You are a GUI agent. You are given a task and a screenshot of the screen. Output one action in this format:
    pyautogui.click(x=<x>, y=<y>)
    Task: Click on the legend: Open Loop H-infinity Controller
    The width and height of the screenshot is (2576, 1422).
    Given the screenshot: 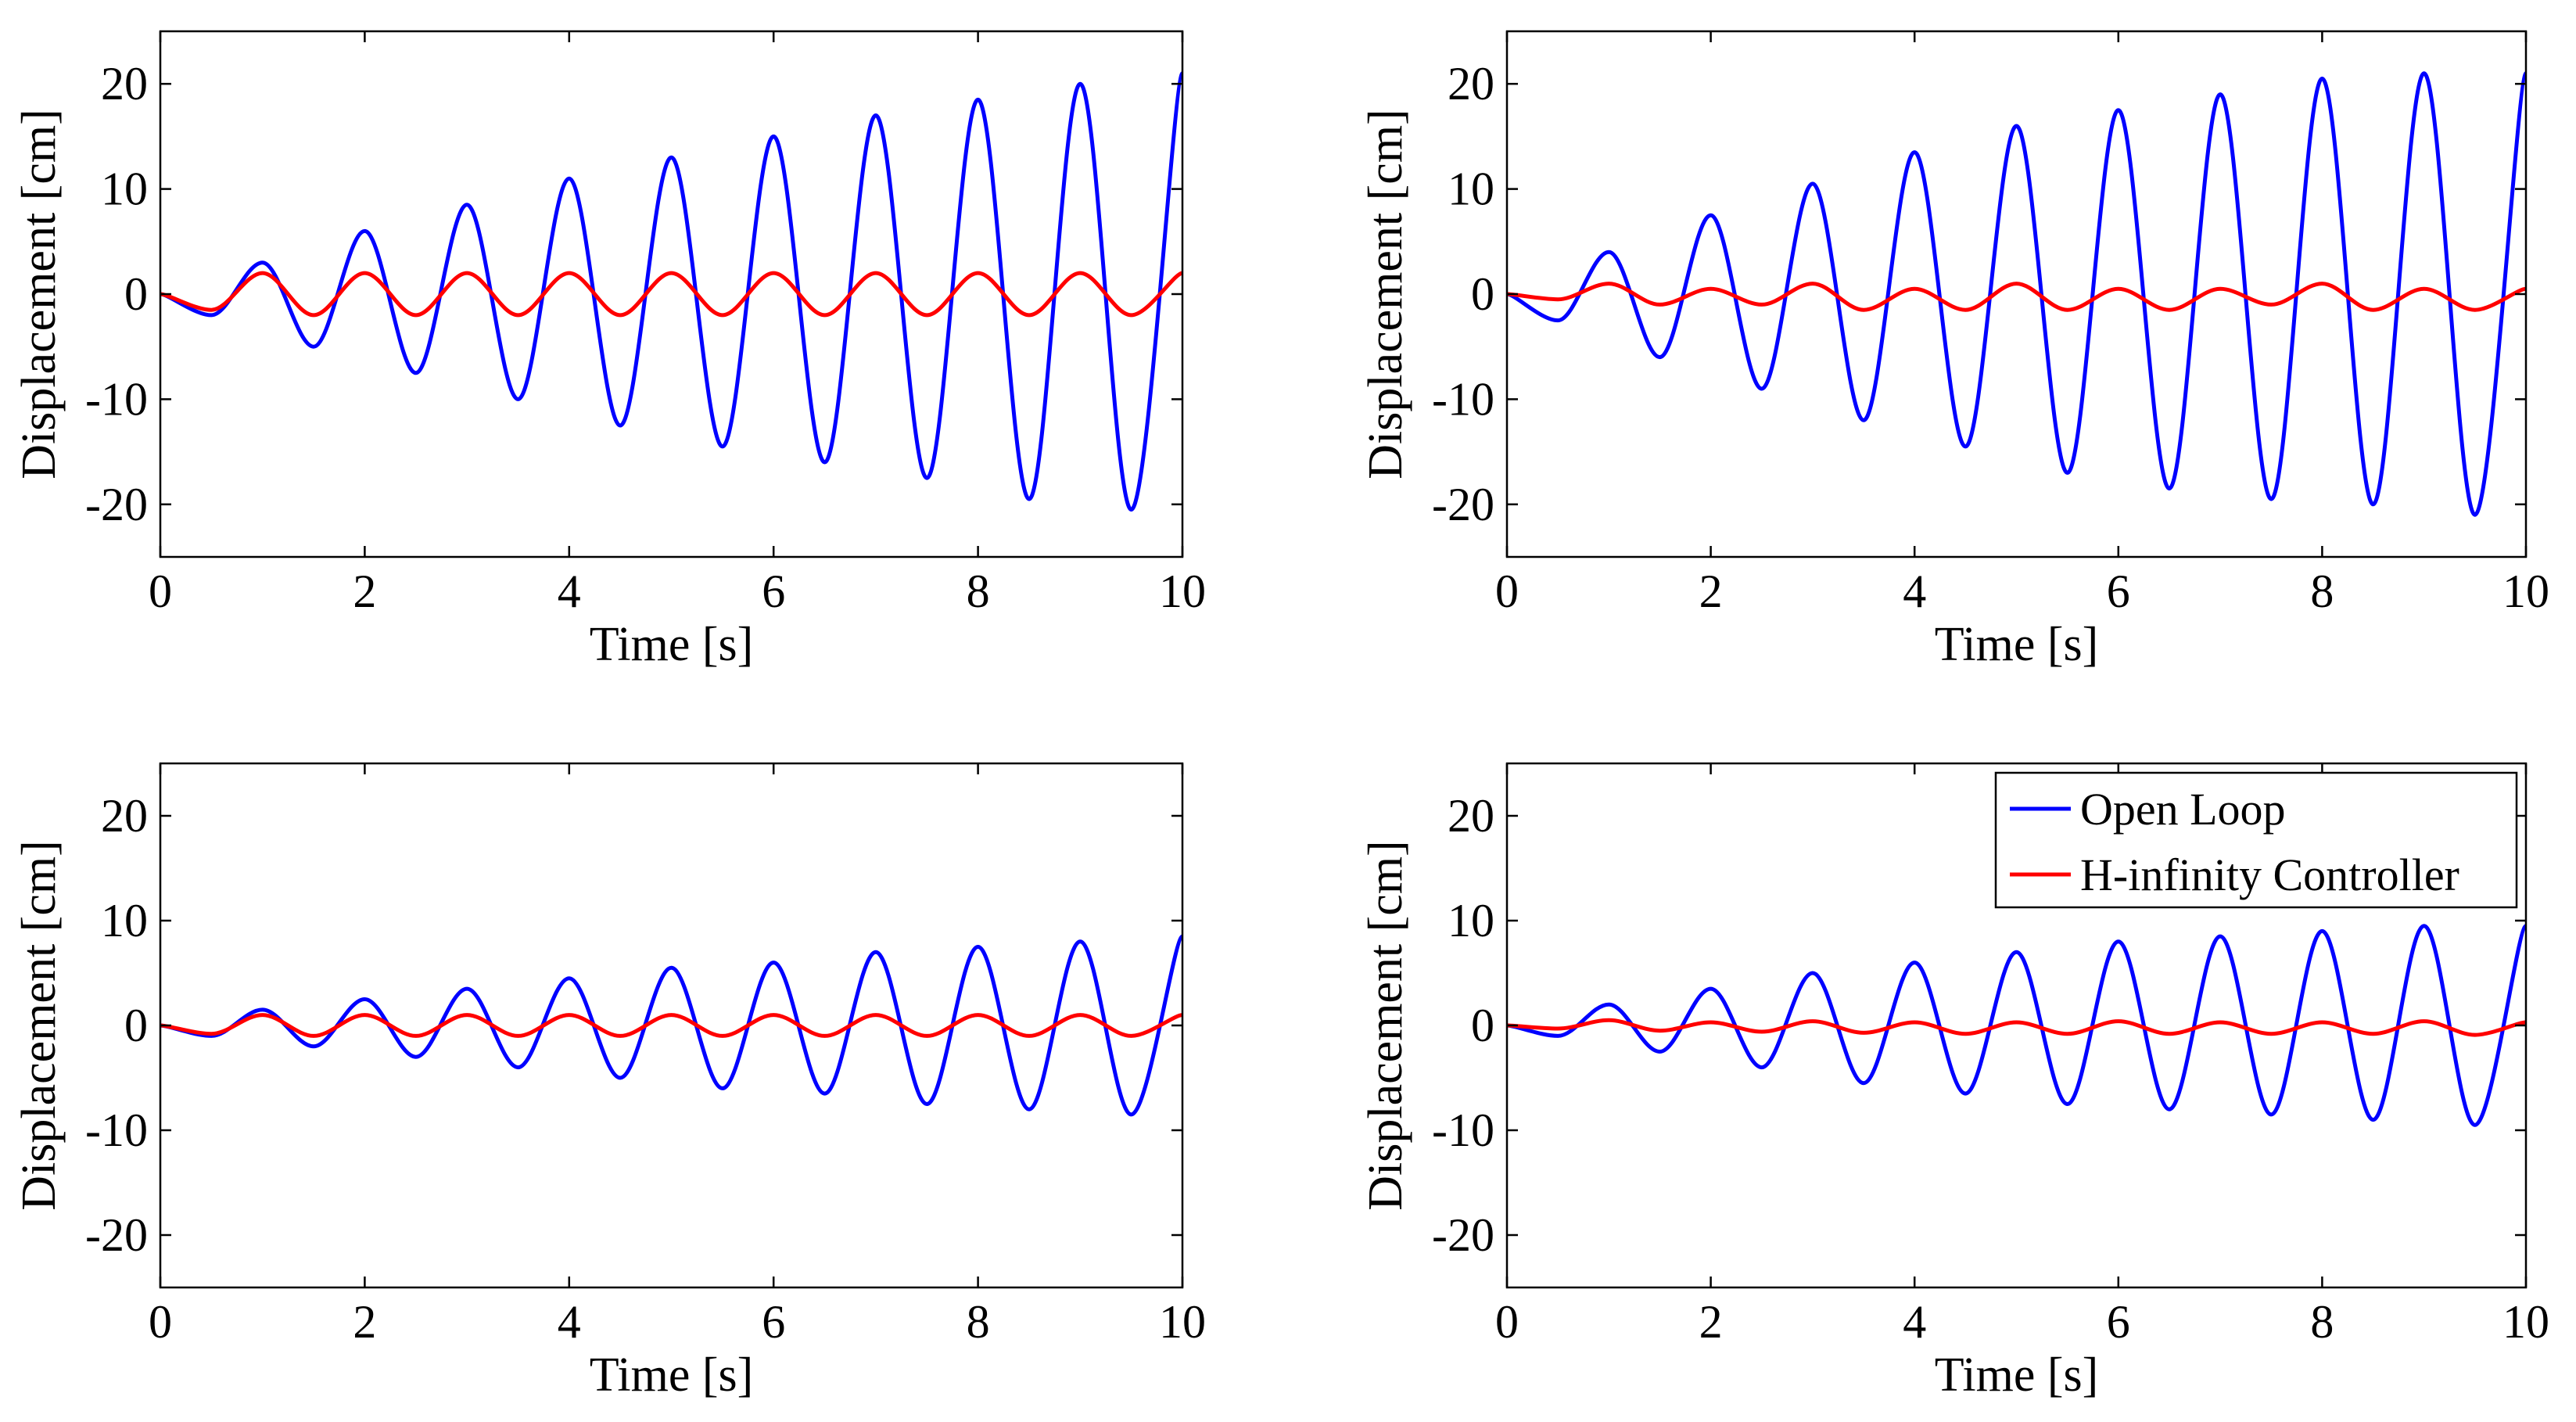 What is the action you would take?
    pyautogui.click(x=2256, y=840)
    